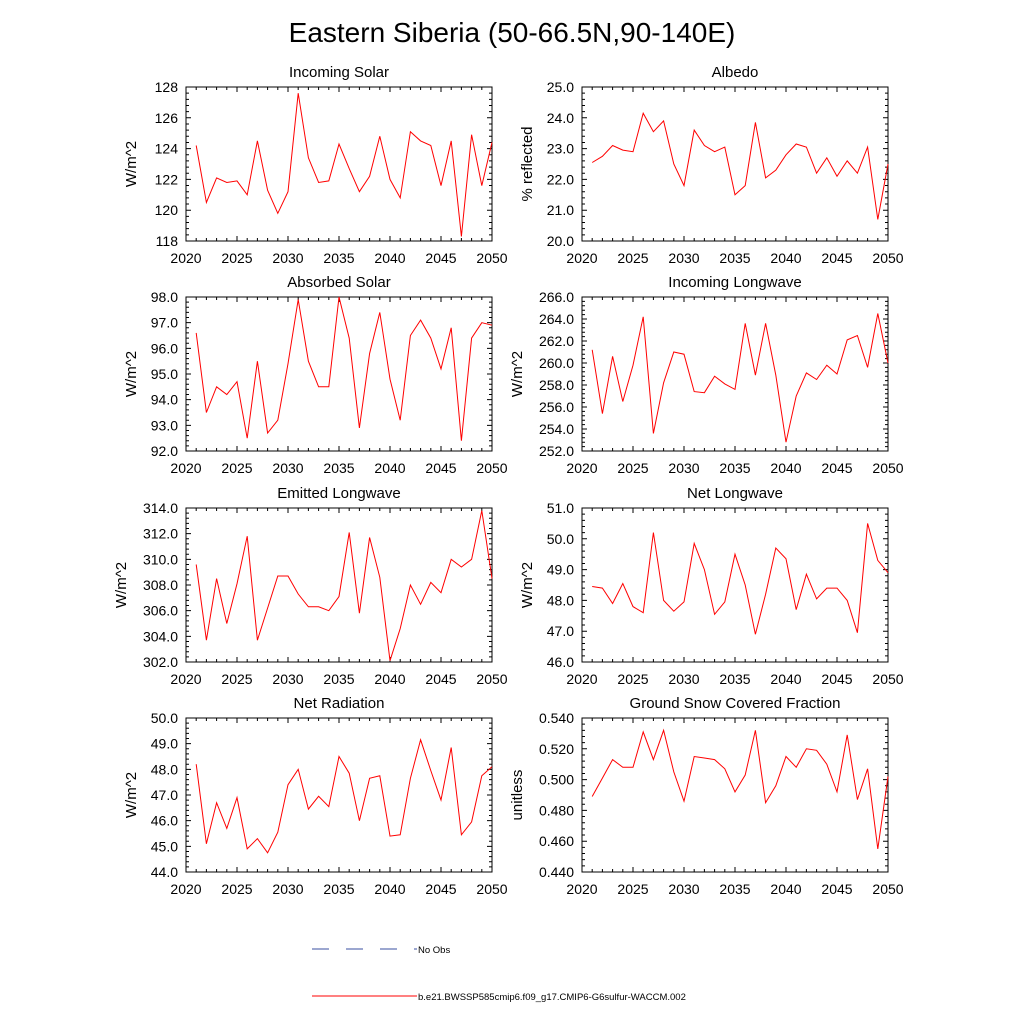  What do you see at coordinates (164, 374) in the screenshot?
I see `y-tick-label: 95.0` at bounding box center [164, 374].